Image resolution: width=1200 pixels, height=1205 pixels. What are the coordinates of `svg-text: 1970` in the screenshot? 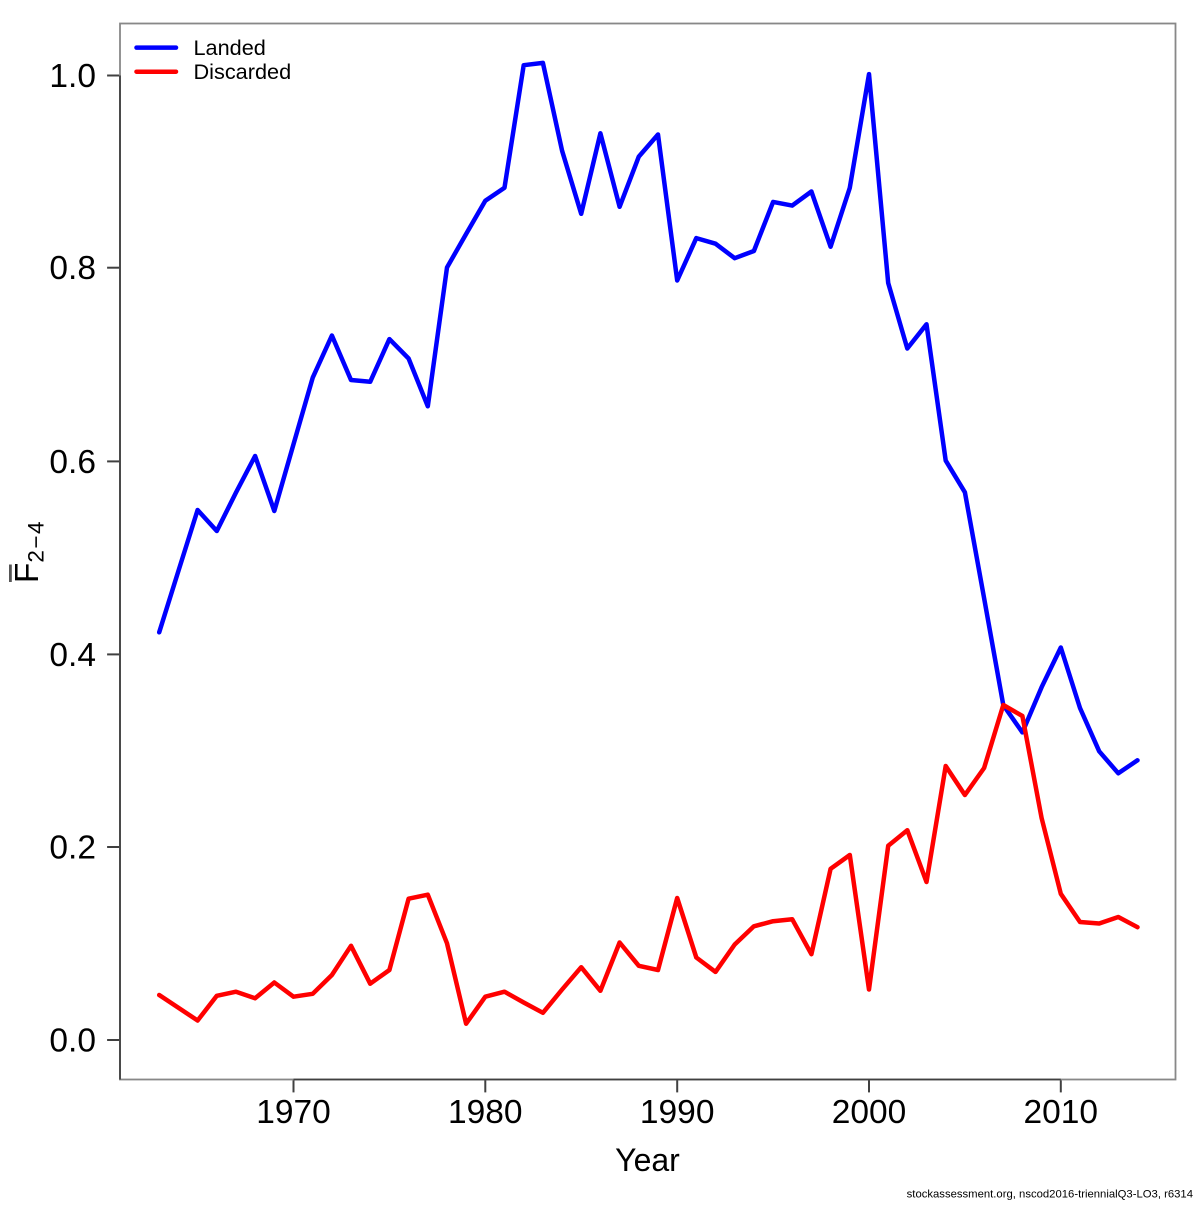 It's located at (293, 1112).